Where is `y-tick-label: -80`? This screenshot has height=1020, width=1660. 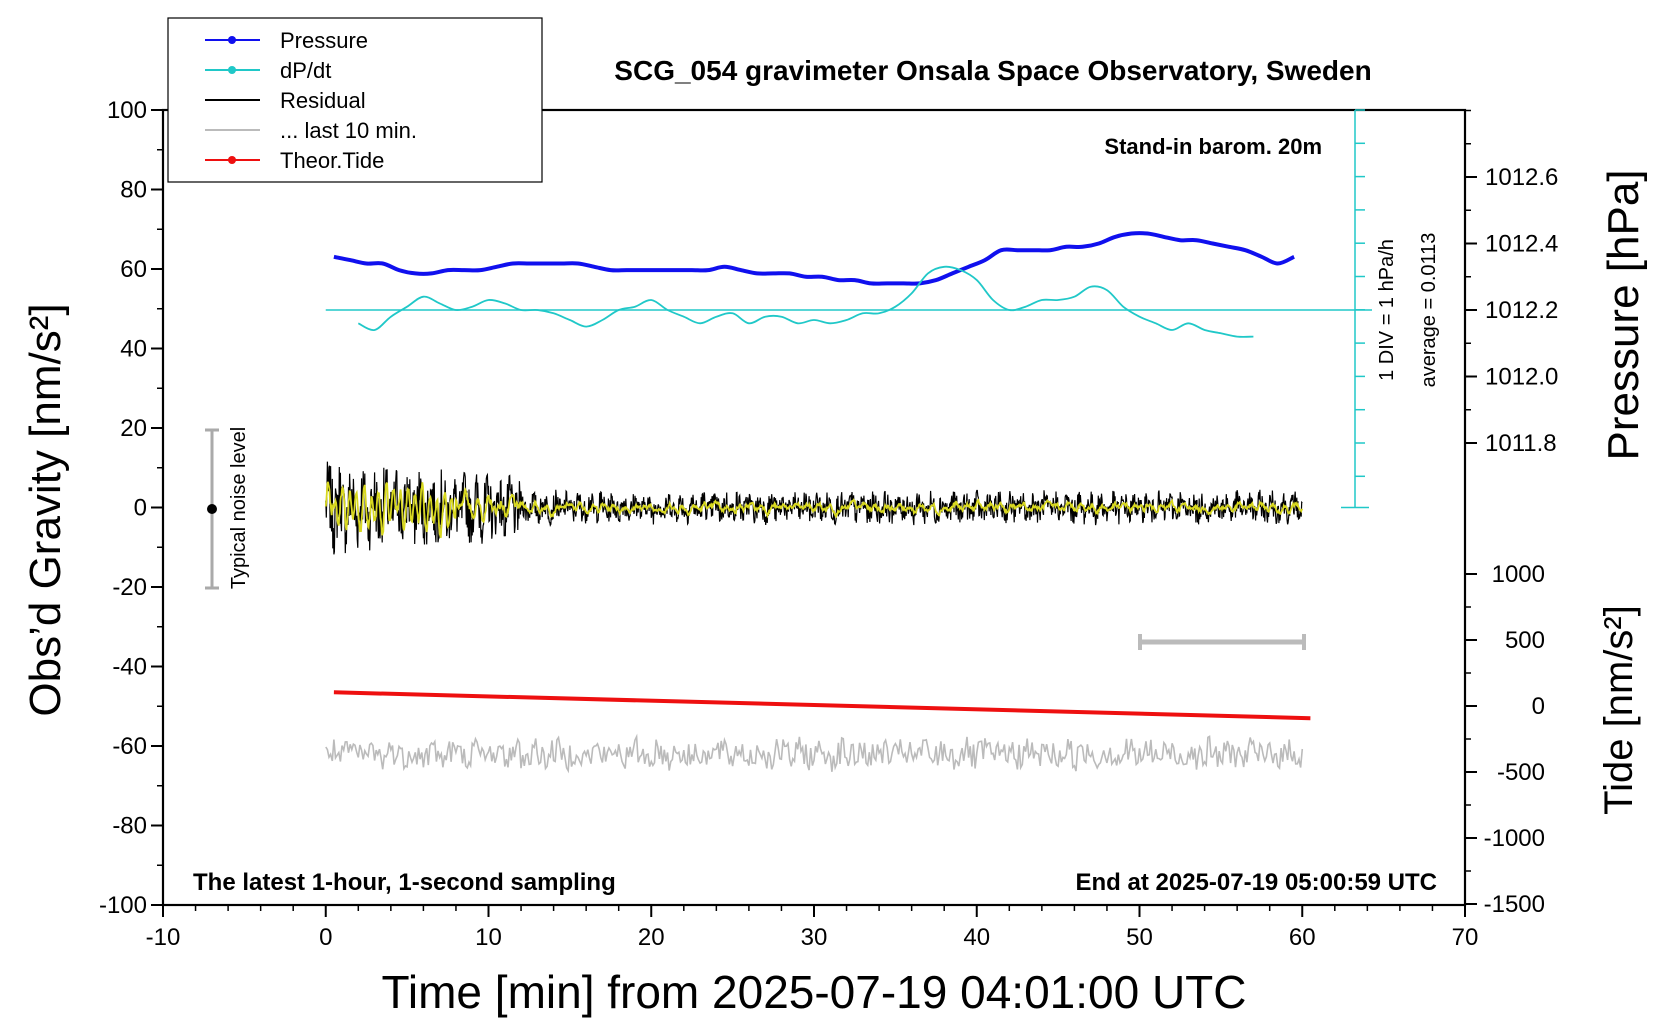
y-tick-label: -80 is located at coordinates (129, 826).